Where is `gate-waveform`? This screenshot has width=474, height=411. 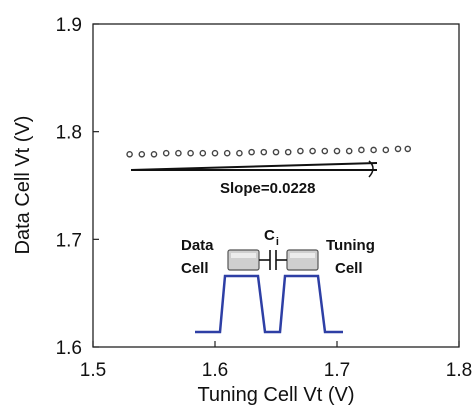 gate-waveform is located at coordinates (269, 304).